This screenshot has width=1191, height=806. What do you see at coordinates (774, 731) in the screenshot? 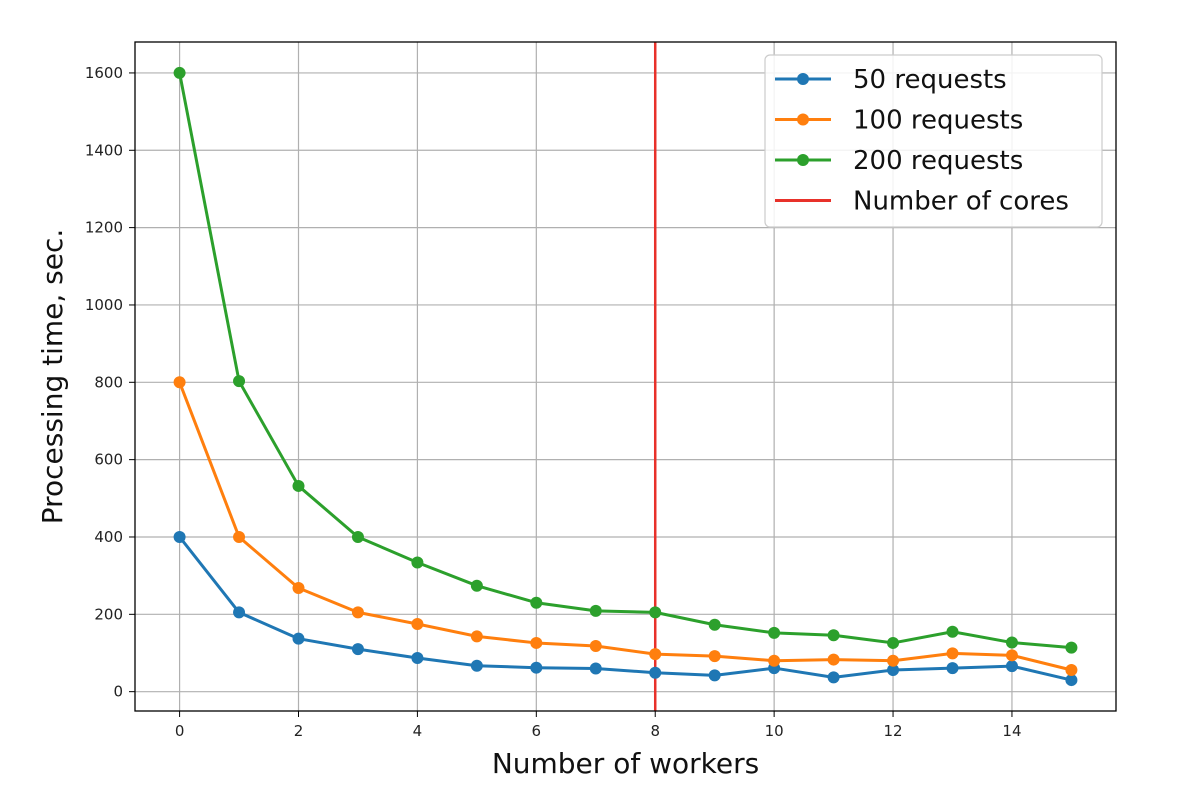
I see `x-tick-label: 10` at bounding box center [774, 731].